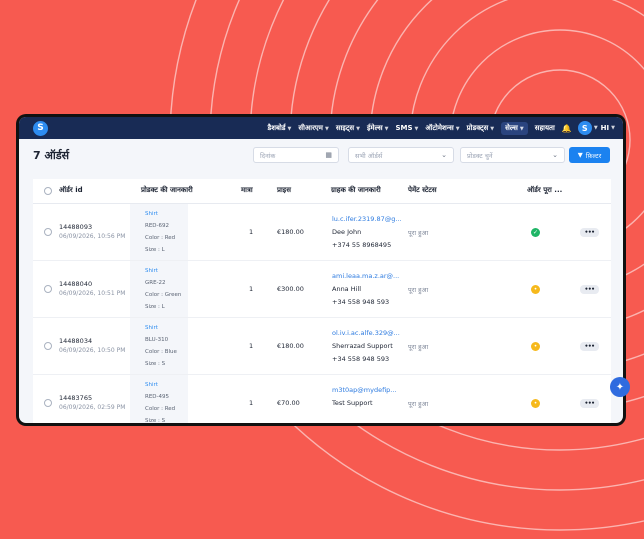 Image resolution: width=644 pixels, height=539 pixels. I want to click on nav-item-label: सीआरएम, so click(310, 127).